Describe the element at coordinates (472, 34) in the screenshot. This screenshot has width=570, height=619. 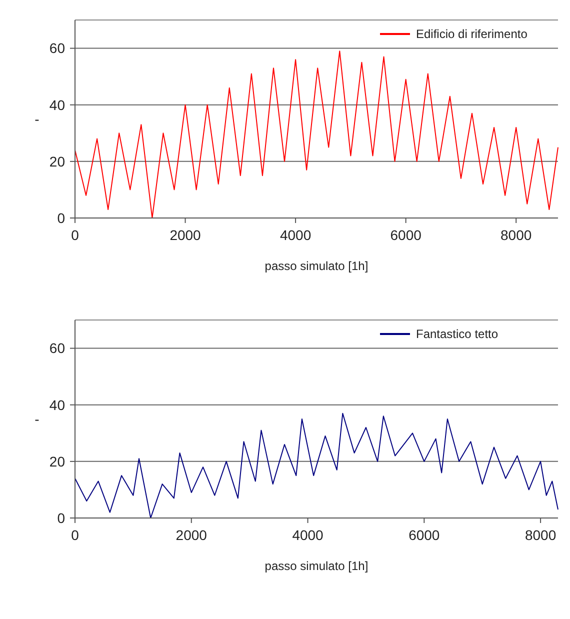
I see `legend-label: Edificio di riferimento` at that location.